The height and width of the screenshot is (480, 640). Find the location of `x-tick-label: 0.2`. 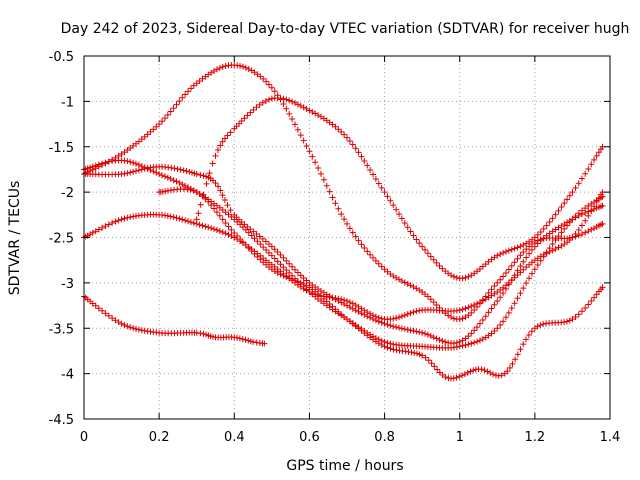

x-tick-label: 0.2 is located at coordinates (159, 437).